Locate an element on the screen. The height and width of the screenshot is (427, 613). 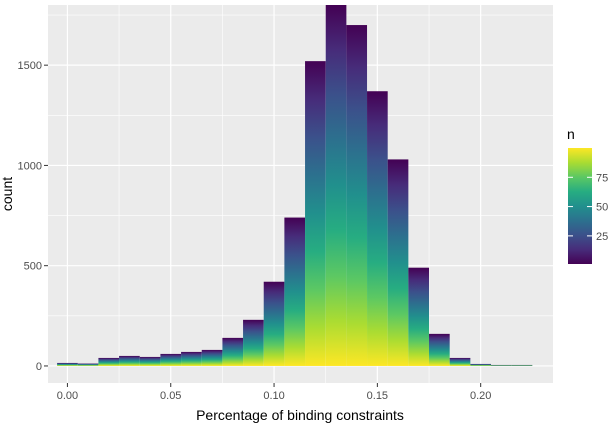
legend-title: n is located at coordinates (571, 134).